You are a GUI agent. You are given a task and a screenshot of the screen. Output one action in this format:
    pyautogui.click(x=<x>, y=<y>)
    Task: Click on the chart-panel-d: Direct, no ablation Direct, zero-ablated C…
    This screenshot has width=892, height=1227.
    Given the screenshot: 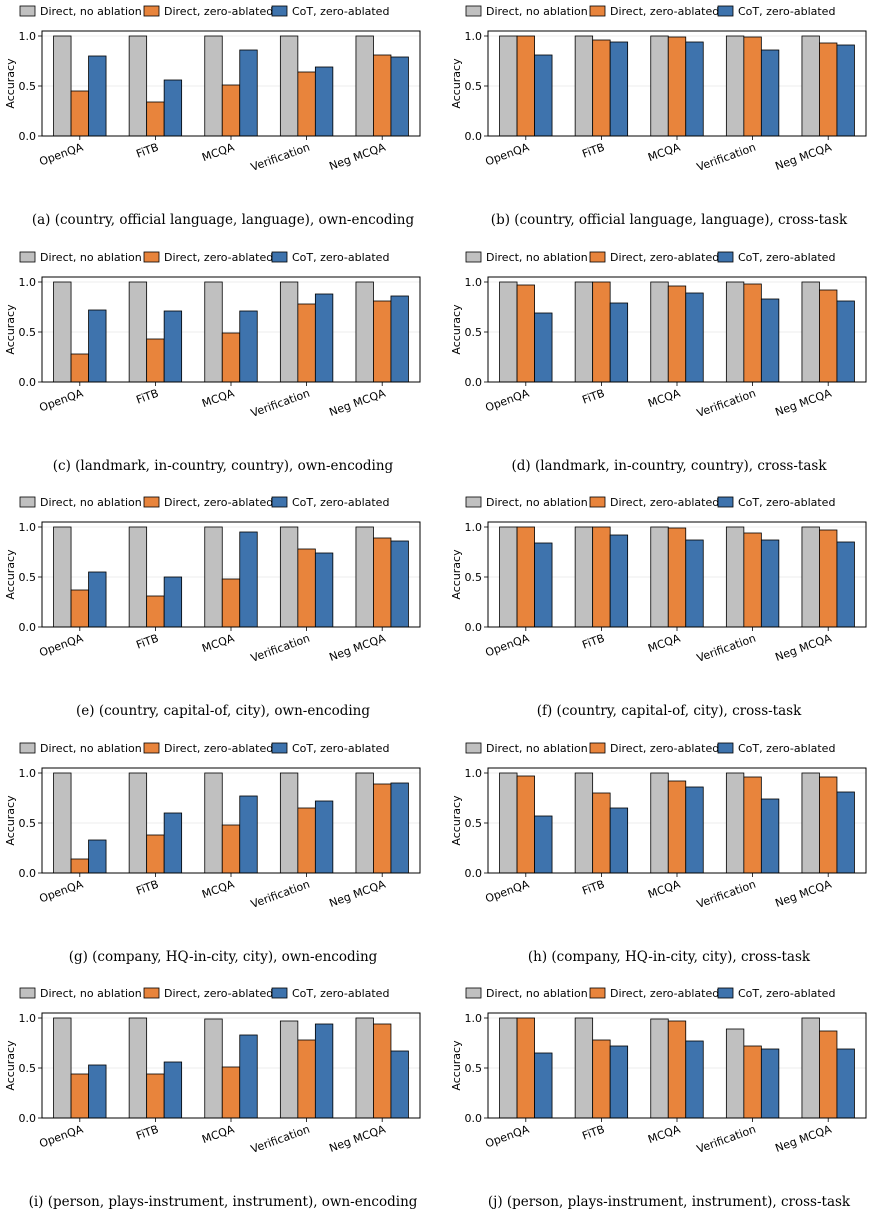 What is the action you would take?
    pyautogui.click(x=669, y=368)
    